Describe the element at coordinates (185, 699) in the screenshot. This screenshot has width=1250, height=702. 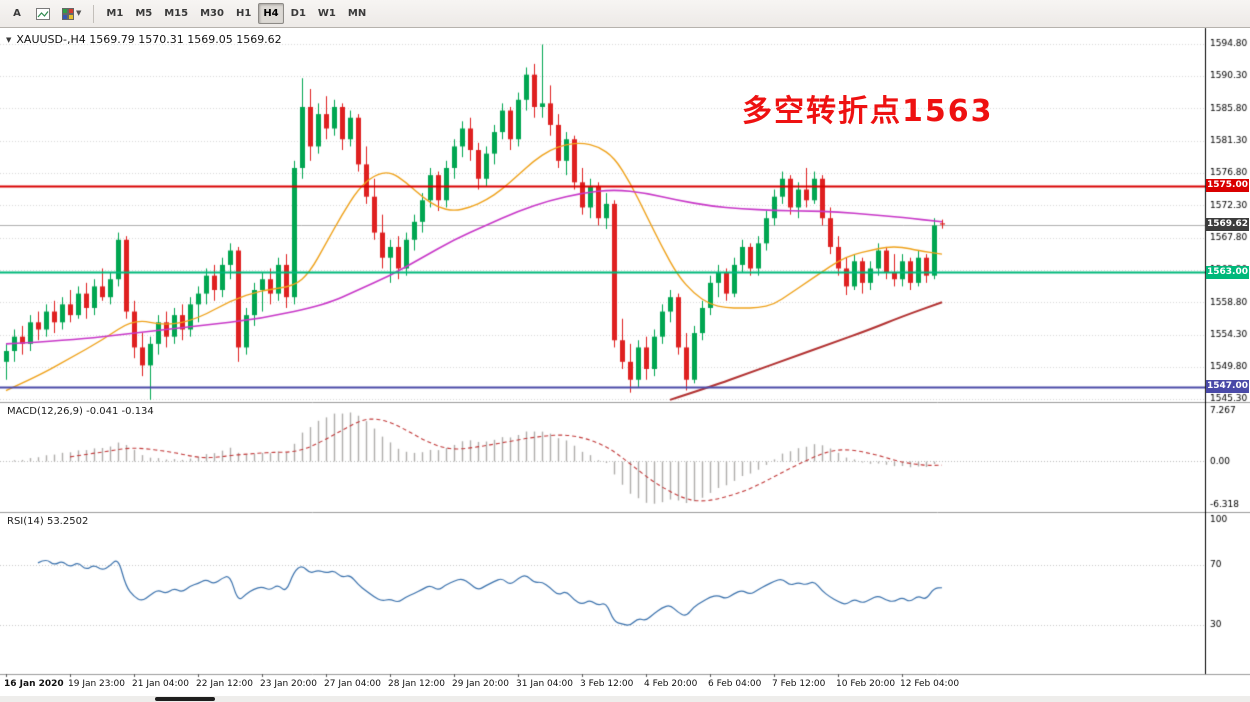
I see `status-strip-indicator` at that location.